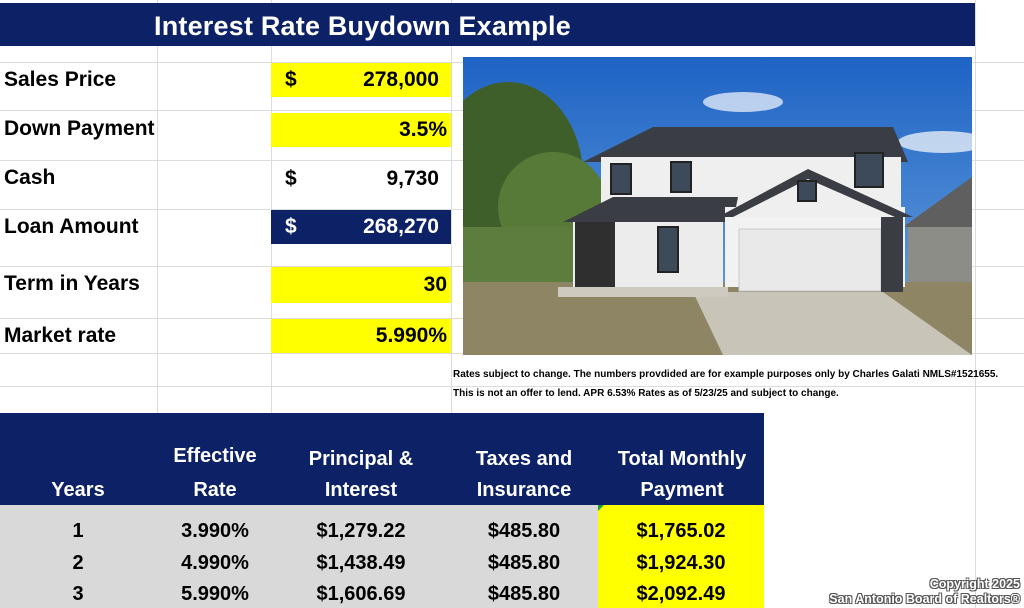 The image size is (1024, 608). I want to click on row-pi: $1,438.49, so click(361, 563).